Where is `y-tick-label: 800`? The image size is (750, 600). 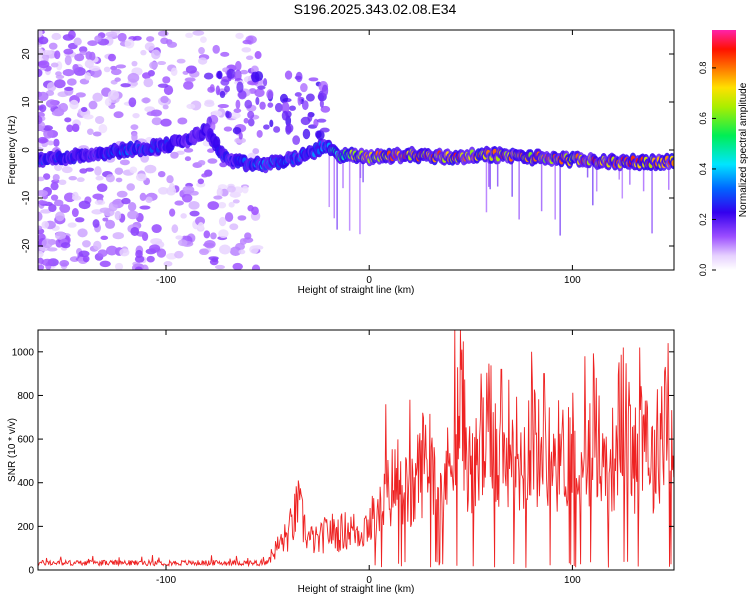
y-tick-label: 800 is located at coordinates (25, 396).